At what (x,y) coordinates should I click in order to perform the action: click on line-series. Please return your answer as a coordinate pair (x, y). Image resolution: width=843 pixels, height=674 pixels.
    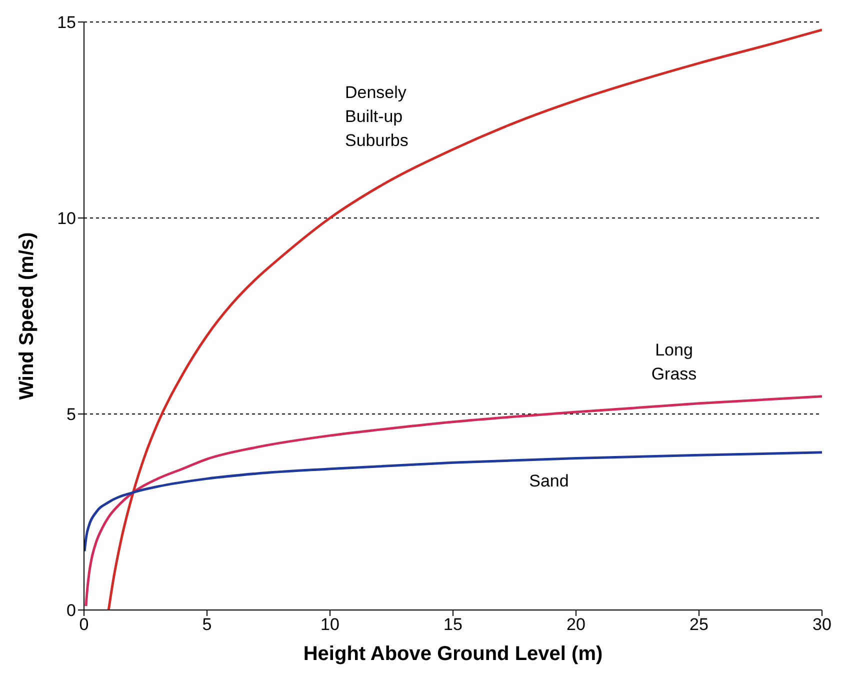
    Looking at the image, I should click on (453, 501).